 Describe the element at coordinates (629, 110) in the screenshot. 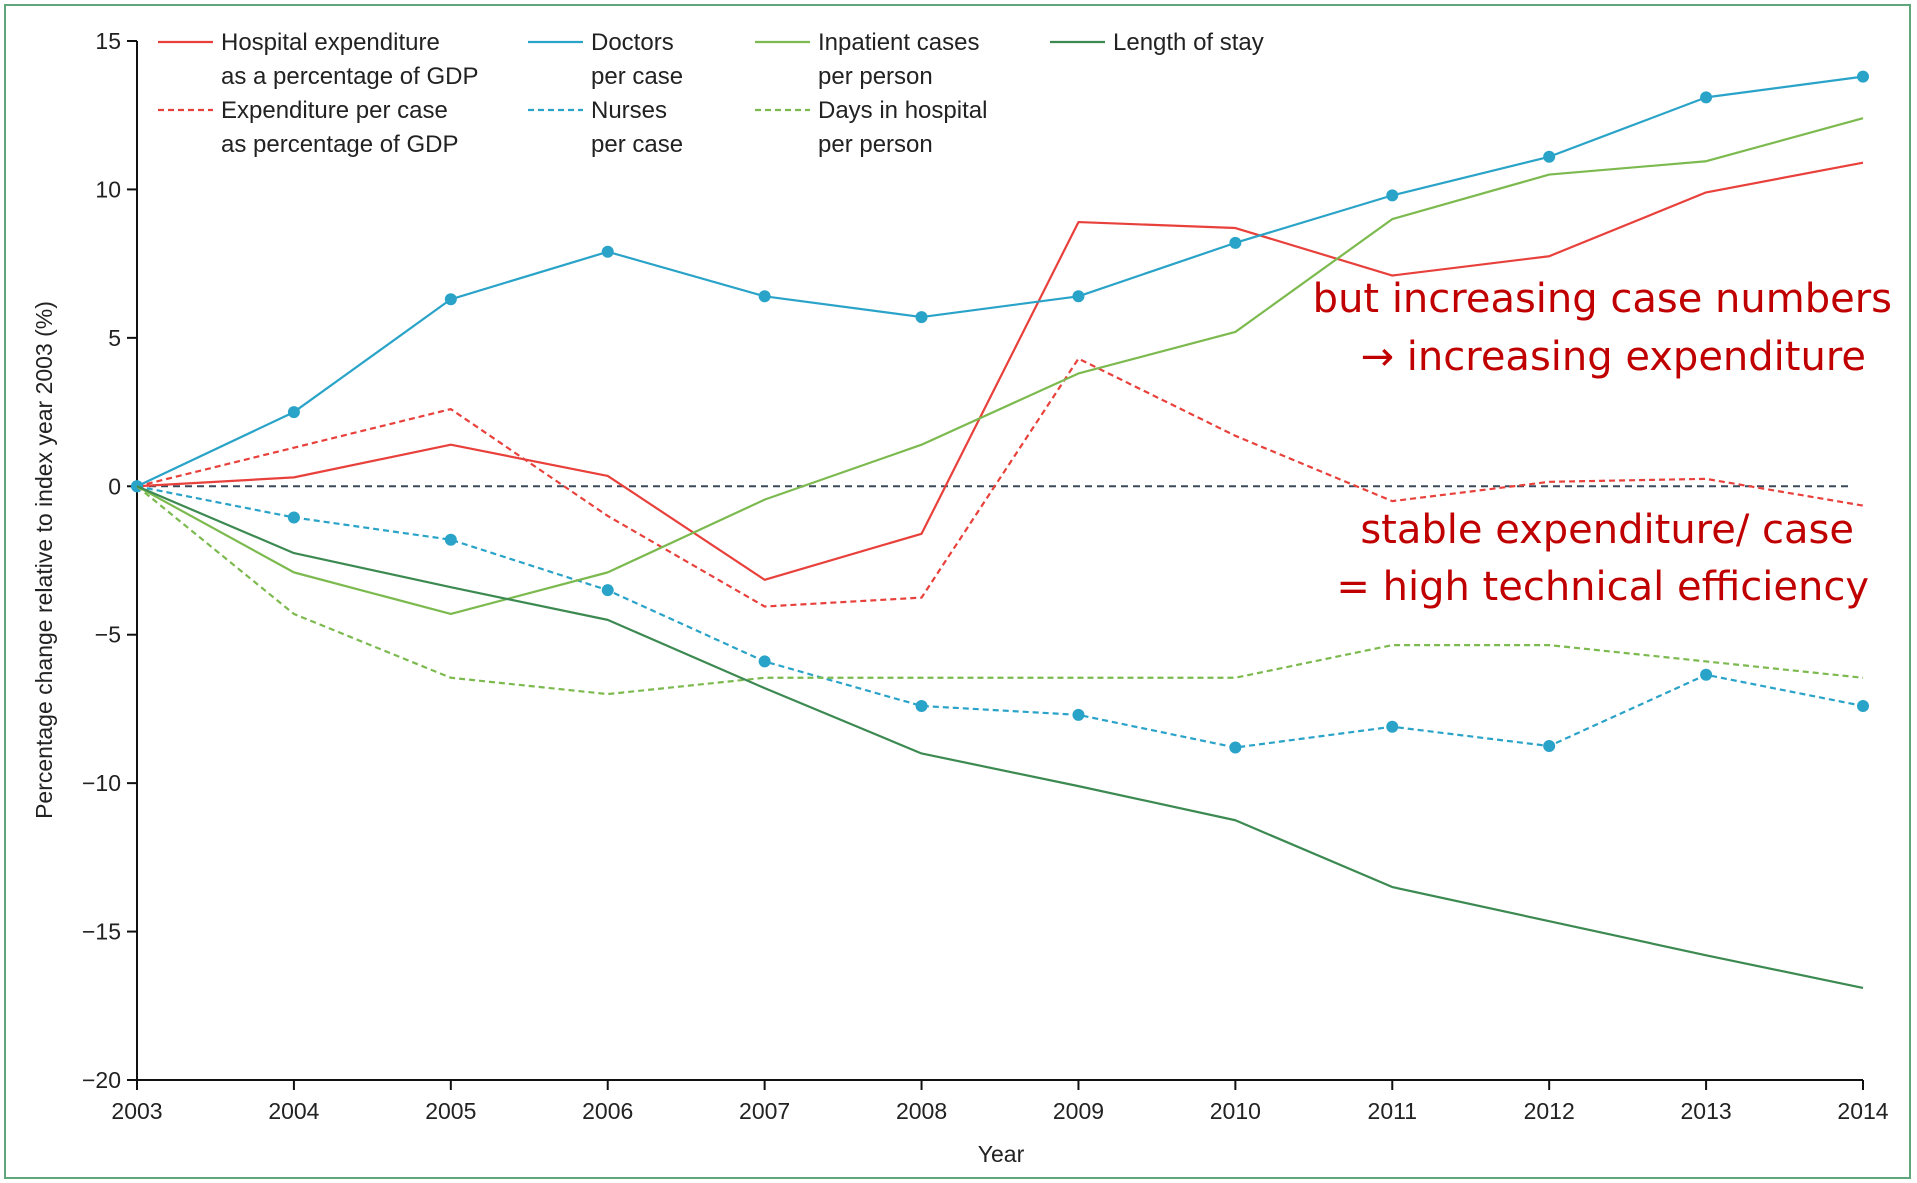

I see `legend-label: Nurses` at that location.